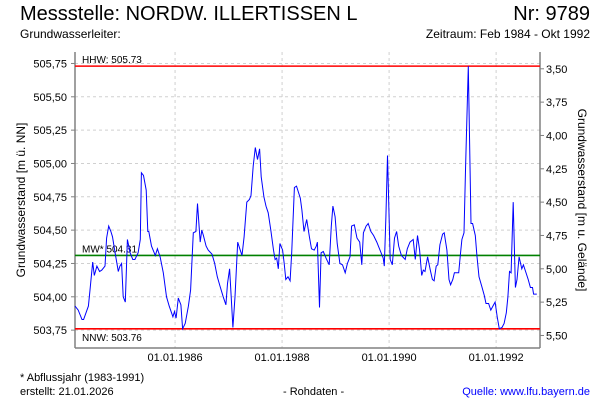 This screenshot has height=400, width=600. What do you see at coordinates (556, 270) in the screenshot?
I see `y-right-tick-label: 5,00` at bounding box center [556, 270].